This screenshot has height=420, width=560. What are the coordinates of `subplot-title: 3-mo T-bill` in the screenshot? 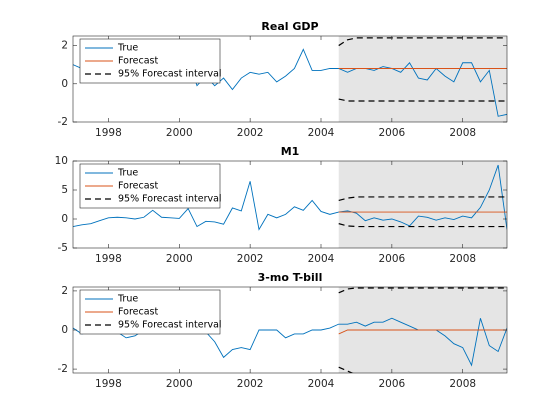 It's located at (290, 277).